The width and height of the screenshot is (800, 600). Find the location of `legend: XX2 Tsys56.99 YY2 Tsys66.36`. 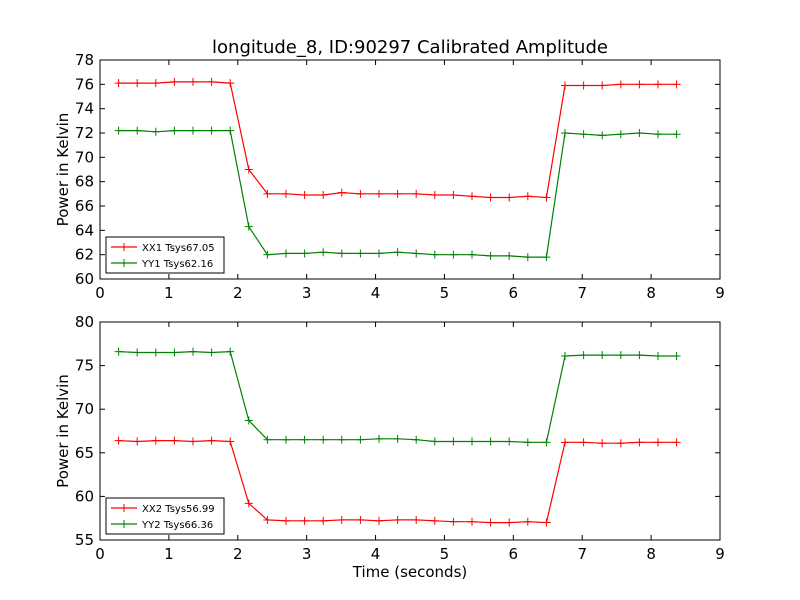

legend: XX2 Tsys56.99 YY2 Tsys66.36 is located at coordinates (165, 516).